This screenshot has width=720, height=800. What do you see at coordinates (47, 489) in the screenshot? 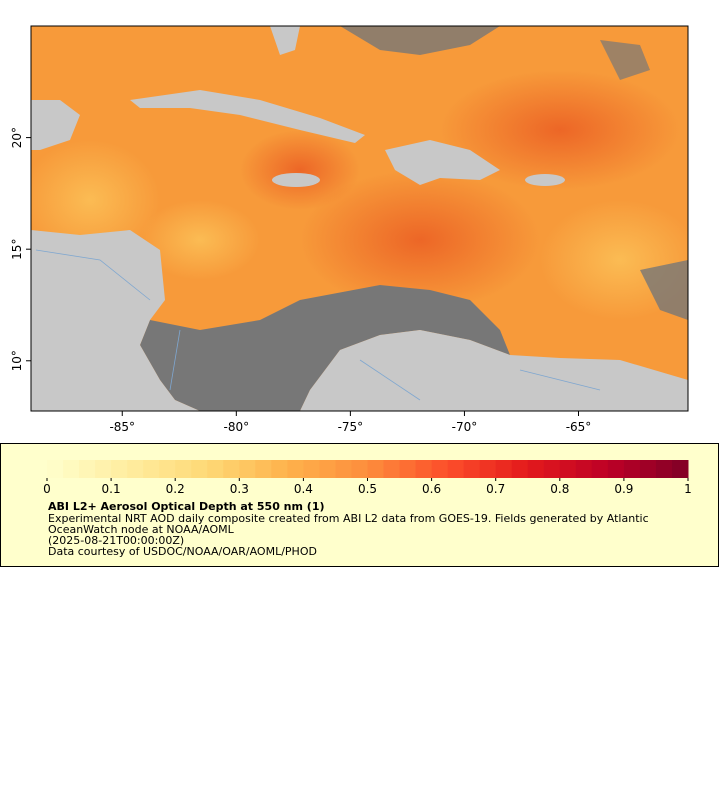
I see `colorbar-tick-label: 0` at bounding box center [47, 489].